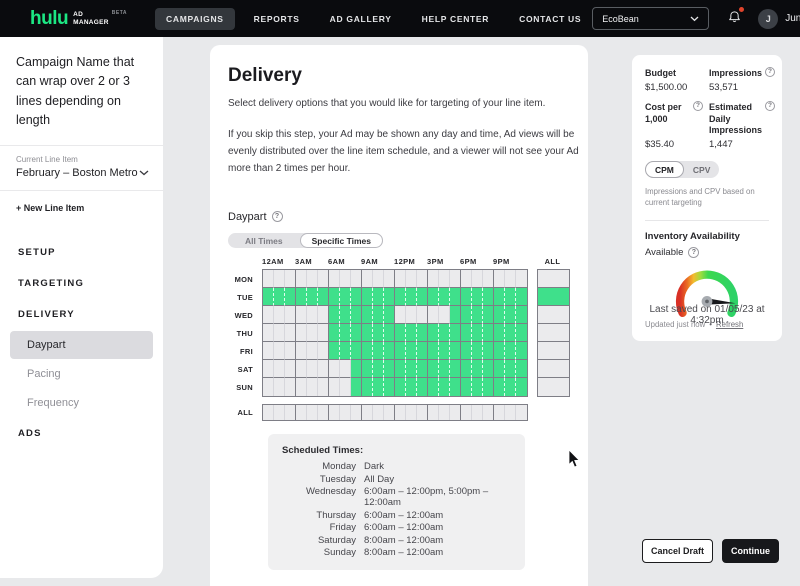 The height and width of the screenshot is (586, 800). Describe the element at coordinates (770, 72) in the screenshot. I see `impressions-help-icon: ?` at that location.